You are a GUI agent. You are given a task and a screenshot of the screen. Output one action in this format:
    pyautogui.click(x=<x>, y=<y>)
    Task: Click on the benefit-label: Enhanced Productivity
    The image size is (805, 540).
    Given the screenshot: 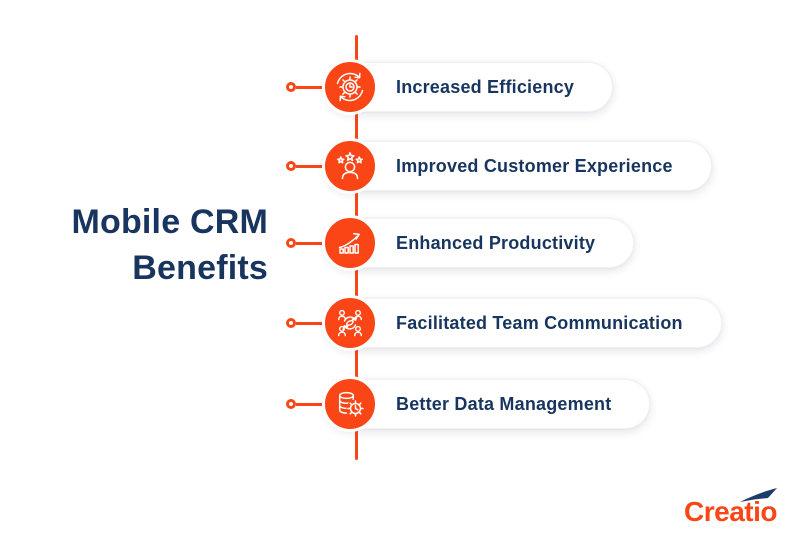 What is the action you would take?
    pyautogui.click(x=496, y=242)
    